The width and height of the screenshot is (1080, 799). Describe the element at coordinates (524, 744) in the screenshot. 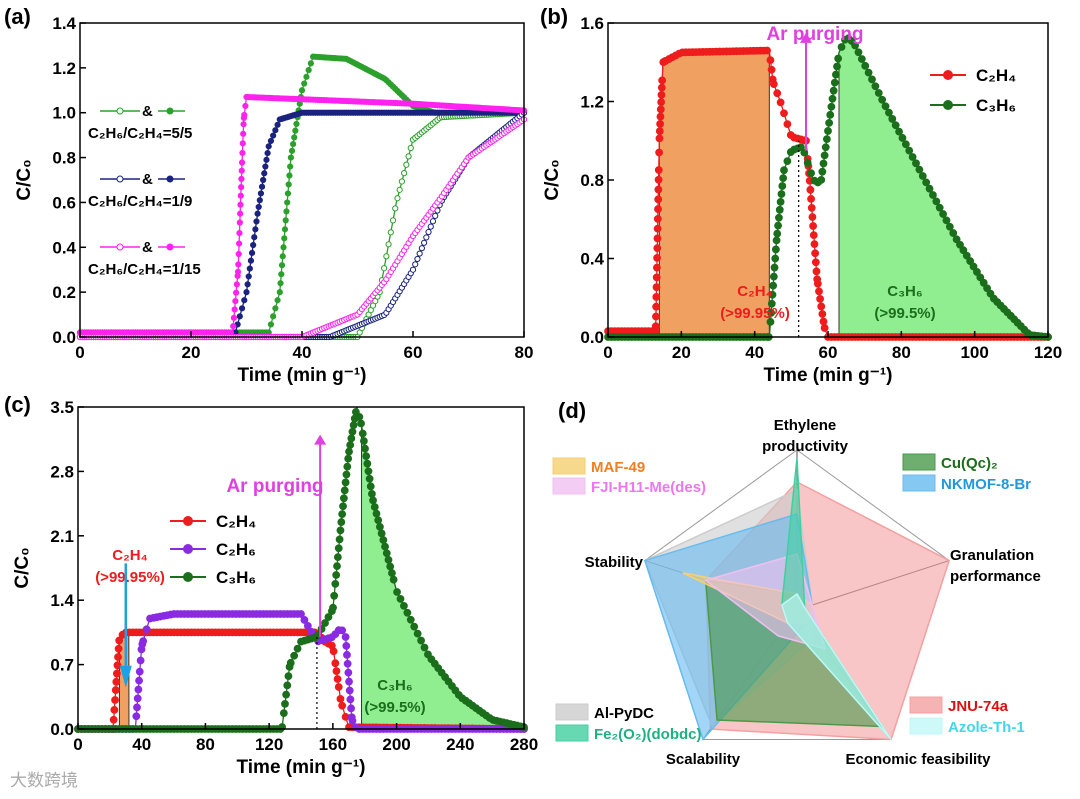

I see `x-tick-label: 280` at that location.